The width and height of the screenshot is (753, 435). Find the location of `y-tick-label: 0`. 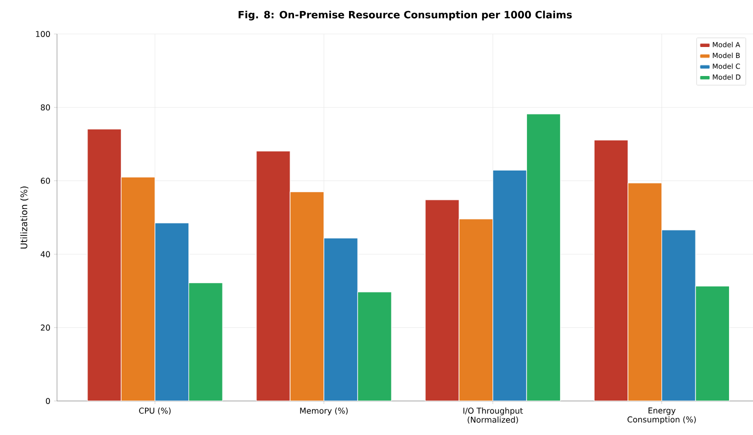

y-tick-label: 0 is located at coordinates (48, 401).